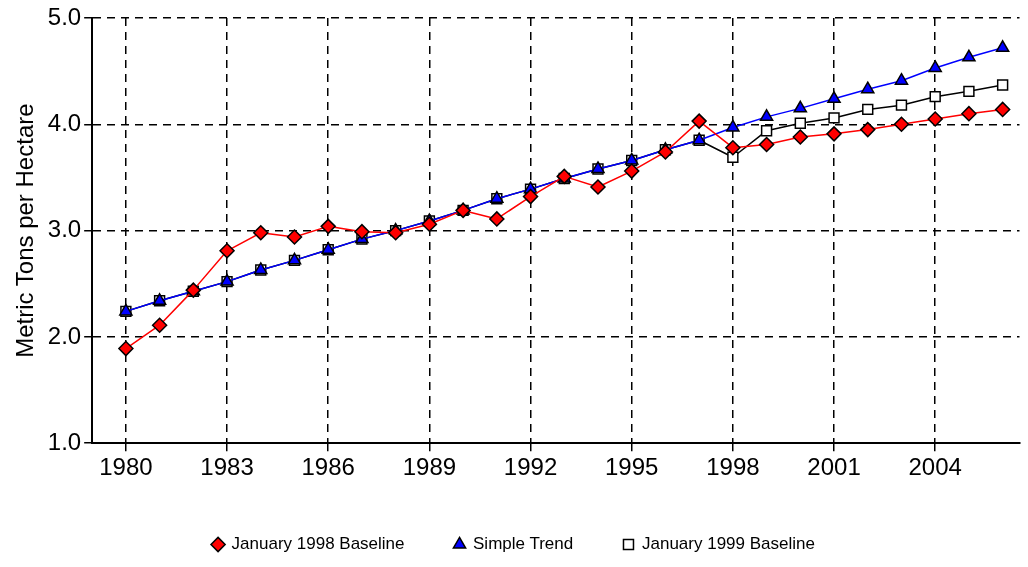  What do you see at coordinates (728, 544) in the screenshot?
I see `legend-label: January 1999 Baseline` at bounding box center [728, 544].